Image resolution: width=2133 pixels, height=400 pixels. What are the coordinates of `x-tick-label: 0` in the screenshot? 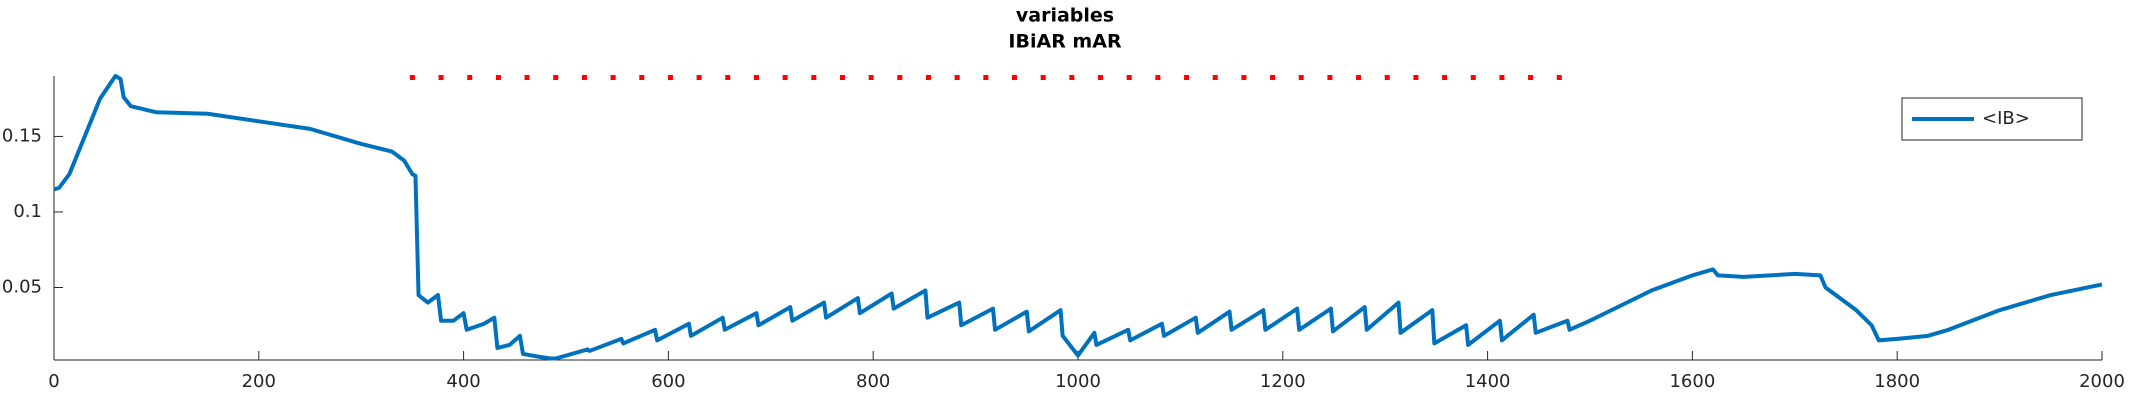 It's located at (53, 381).